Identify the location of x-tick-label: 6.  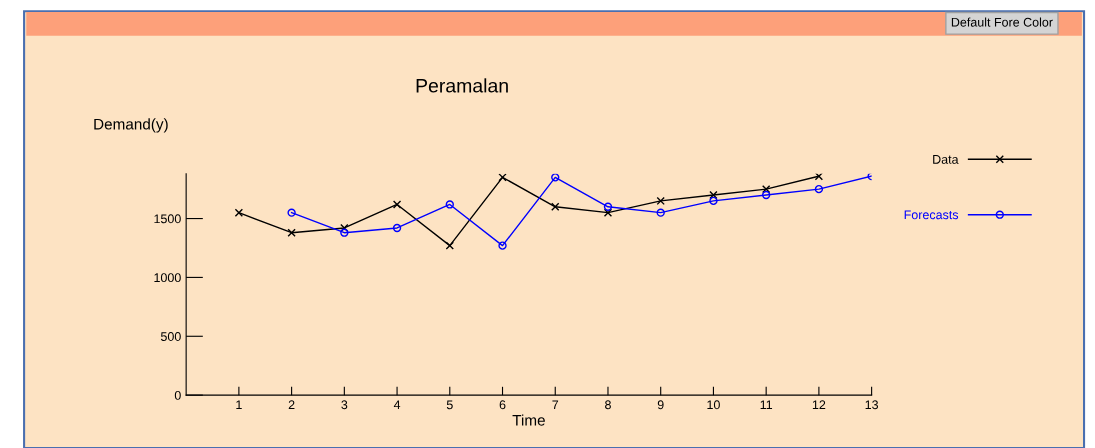
(502, 405).